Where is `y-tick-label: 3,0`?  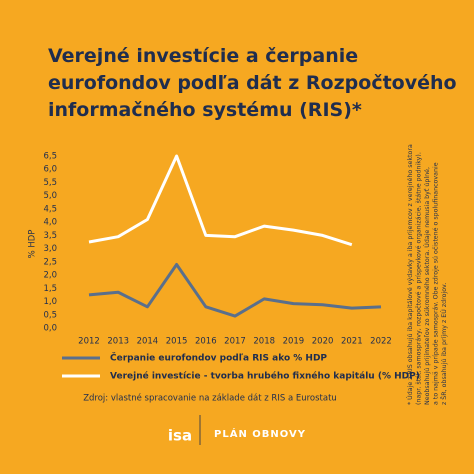
y-tick-label: 3,0 is located at coordinates (50, 249).